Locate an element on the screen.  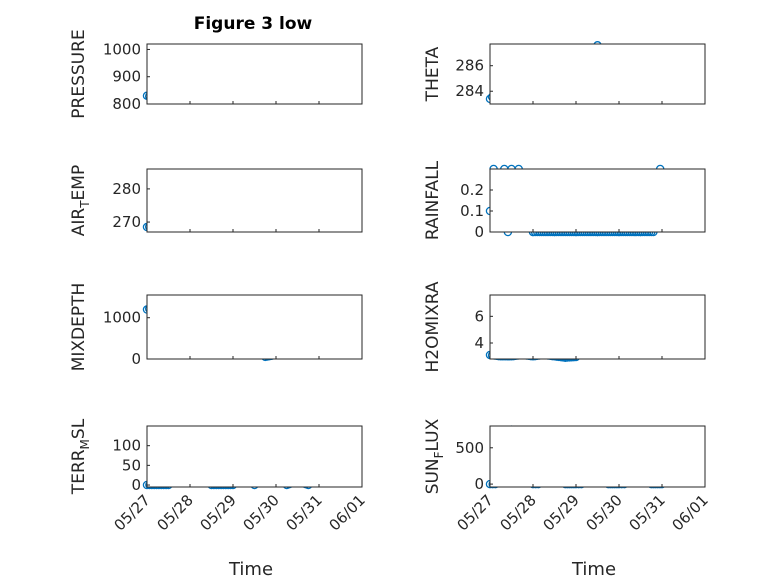
air_temp-y-axis-label: AIRTEMP is located at coordinates (80, 200).